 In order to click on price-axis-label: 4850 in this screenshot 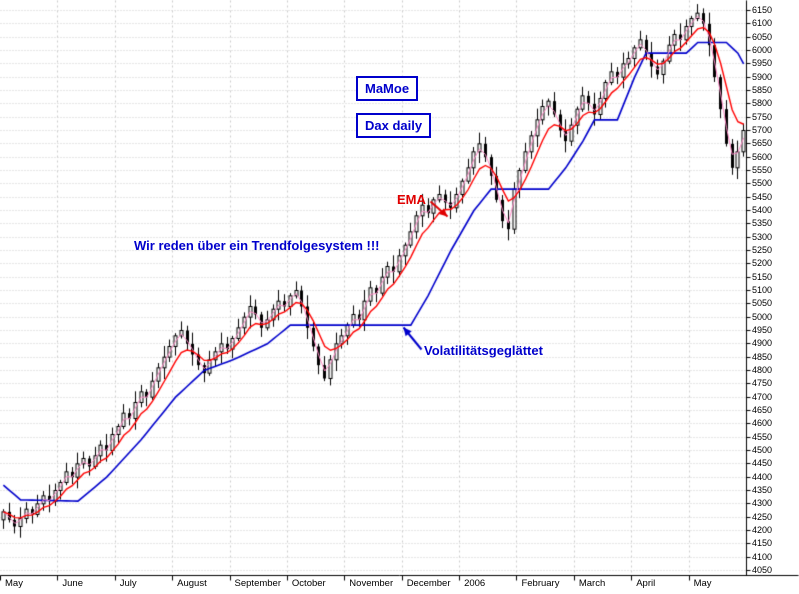, I will do `click(762, 356)`.